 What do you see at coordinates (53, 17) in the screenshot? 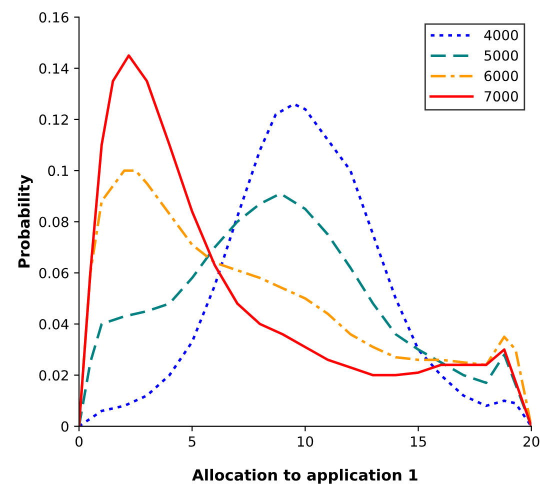
I see `y-tick-label: 0.16` at bounding box center [53, 17].